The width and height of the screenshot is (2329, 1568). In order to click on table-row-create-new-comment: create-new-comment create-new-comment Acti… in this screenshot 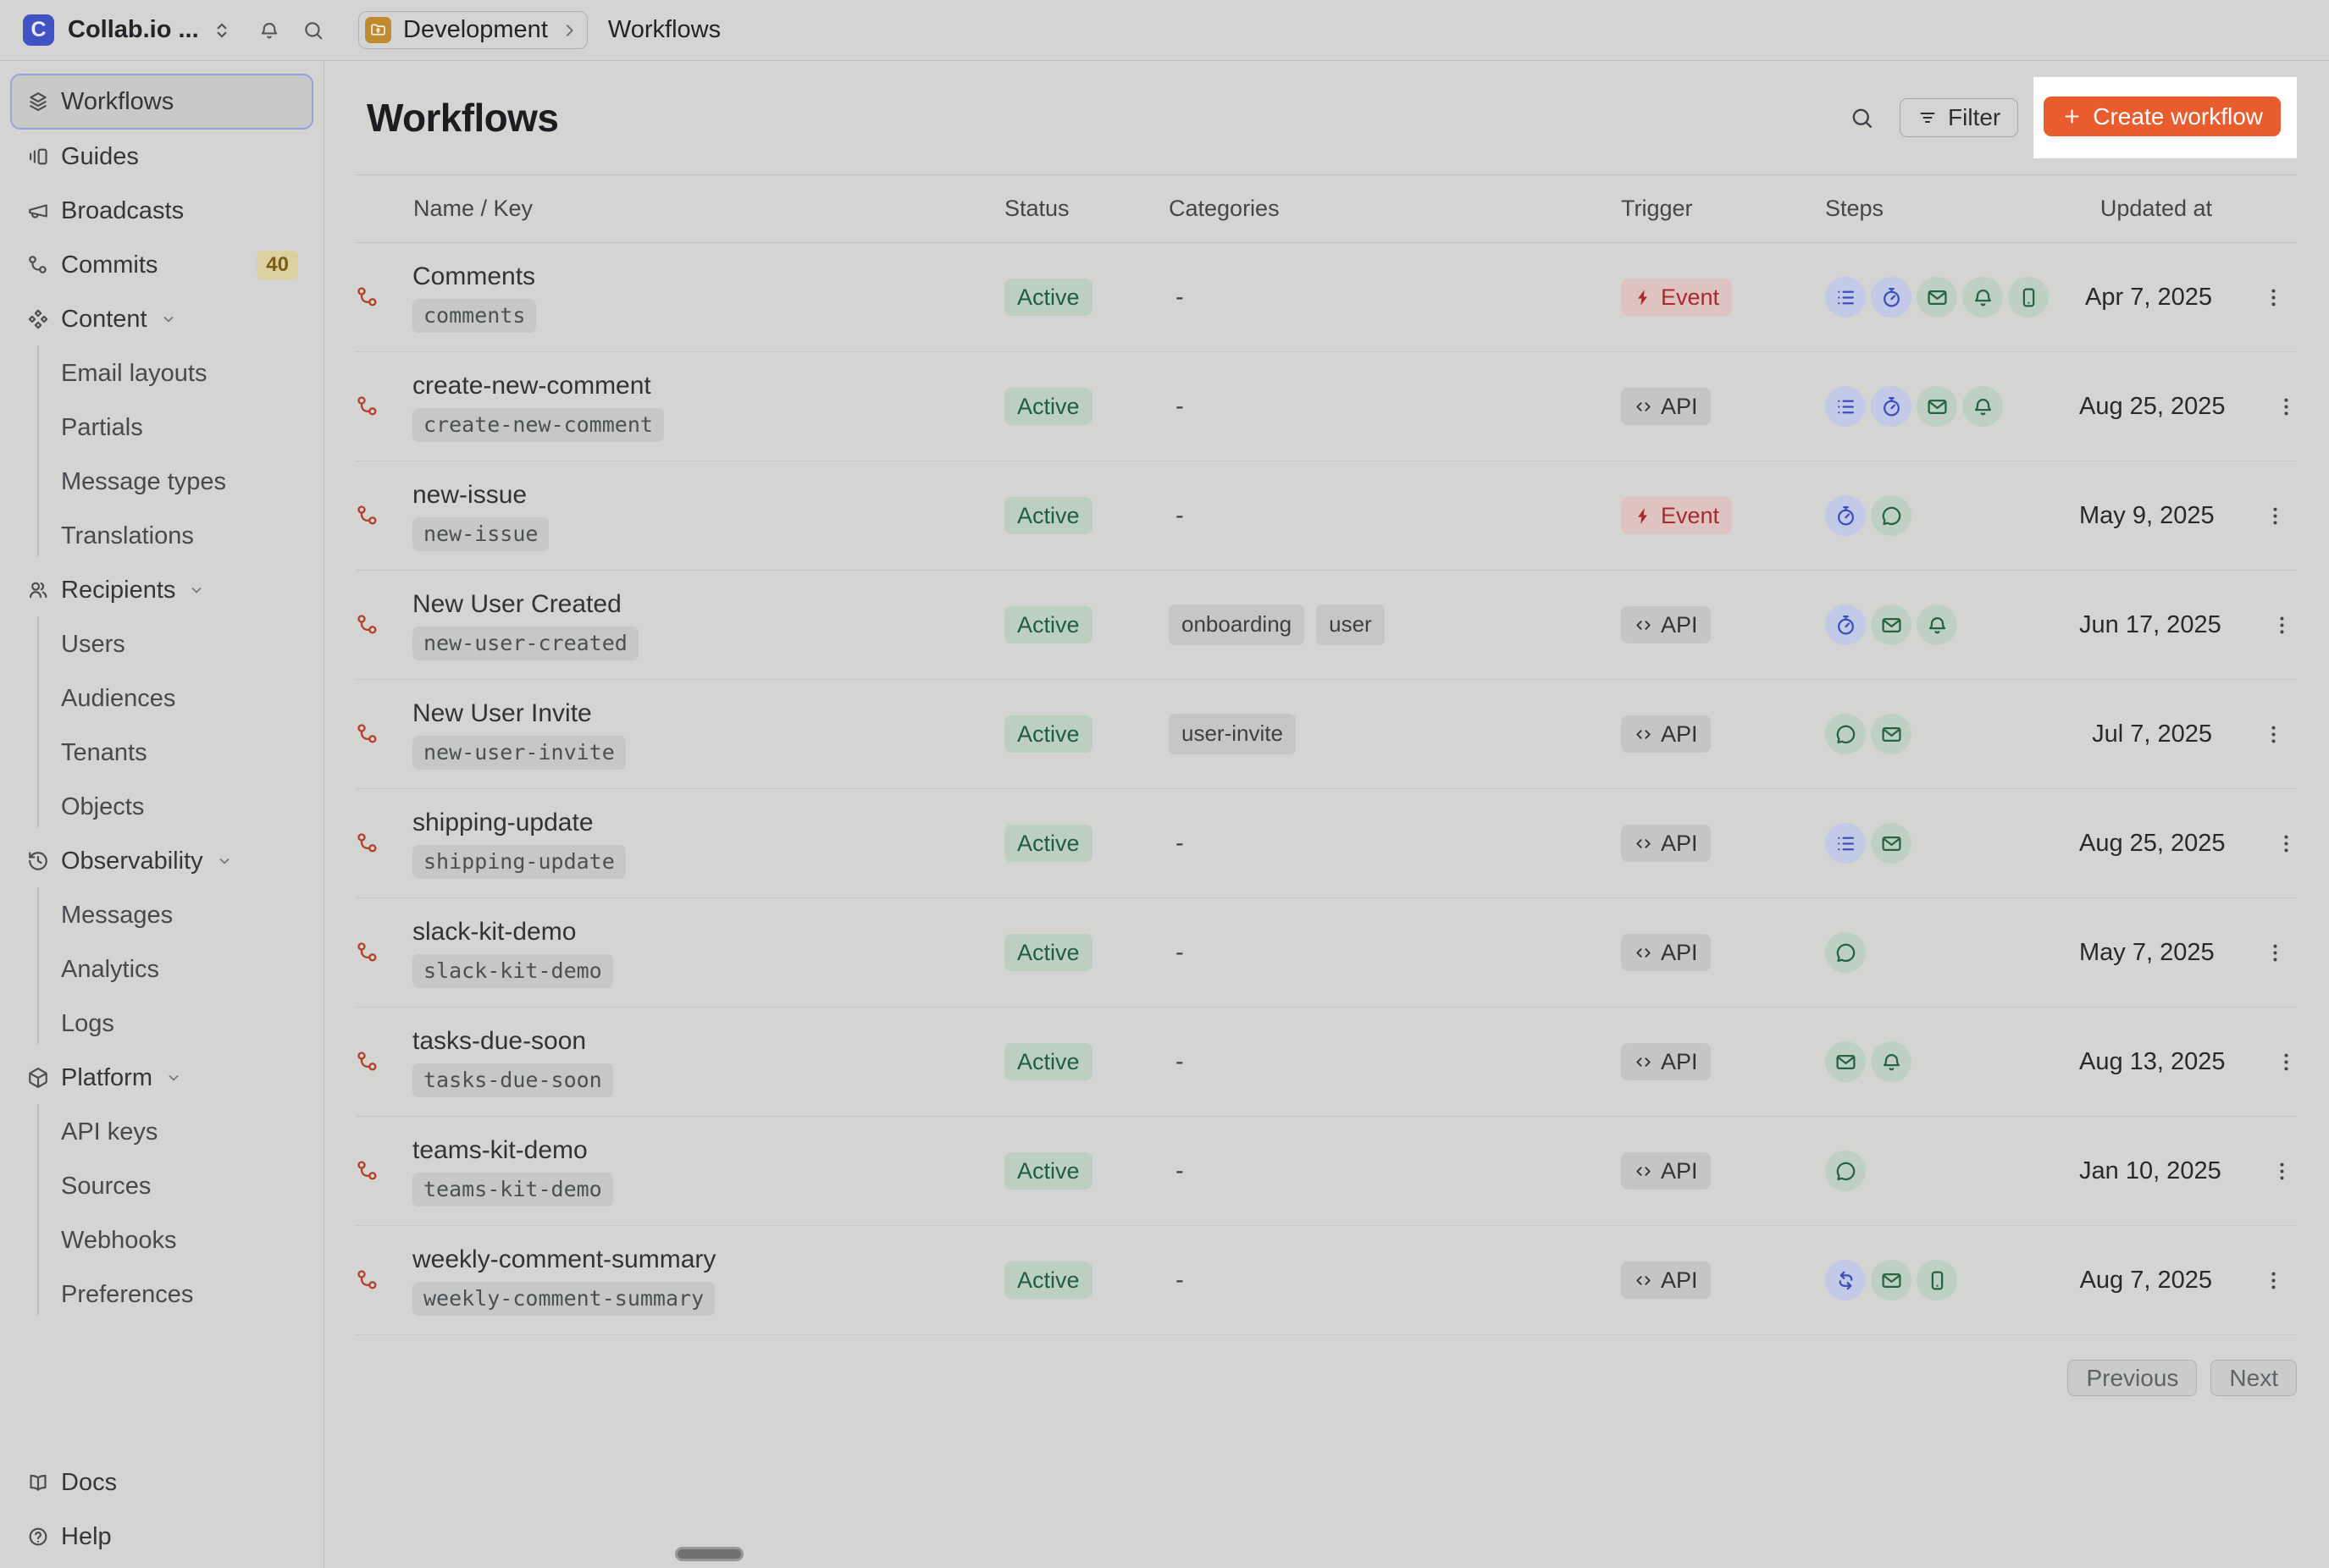, I will do `click(1326, 406)`.